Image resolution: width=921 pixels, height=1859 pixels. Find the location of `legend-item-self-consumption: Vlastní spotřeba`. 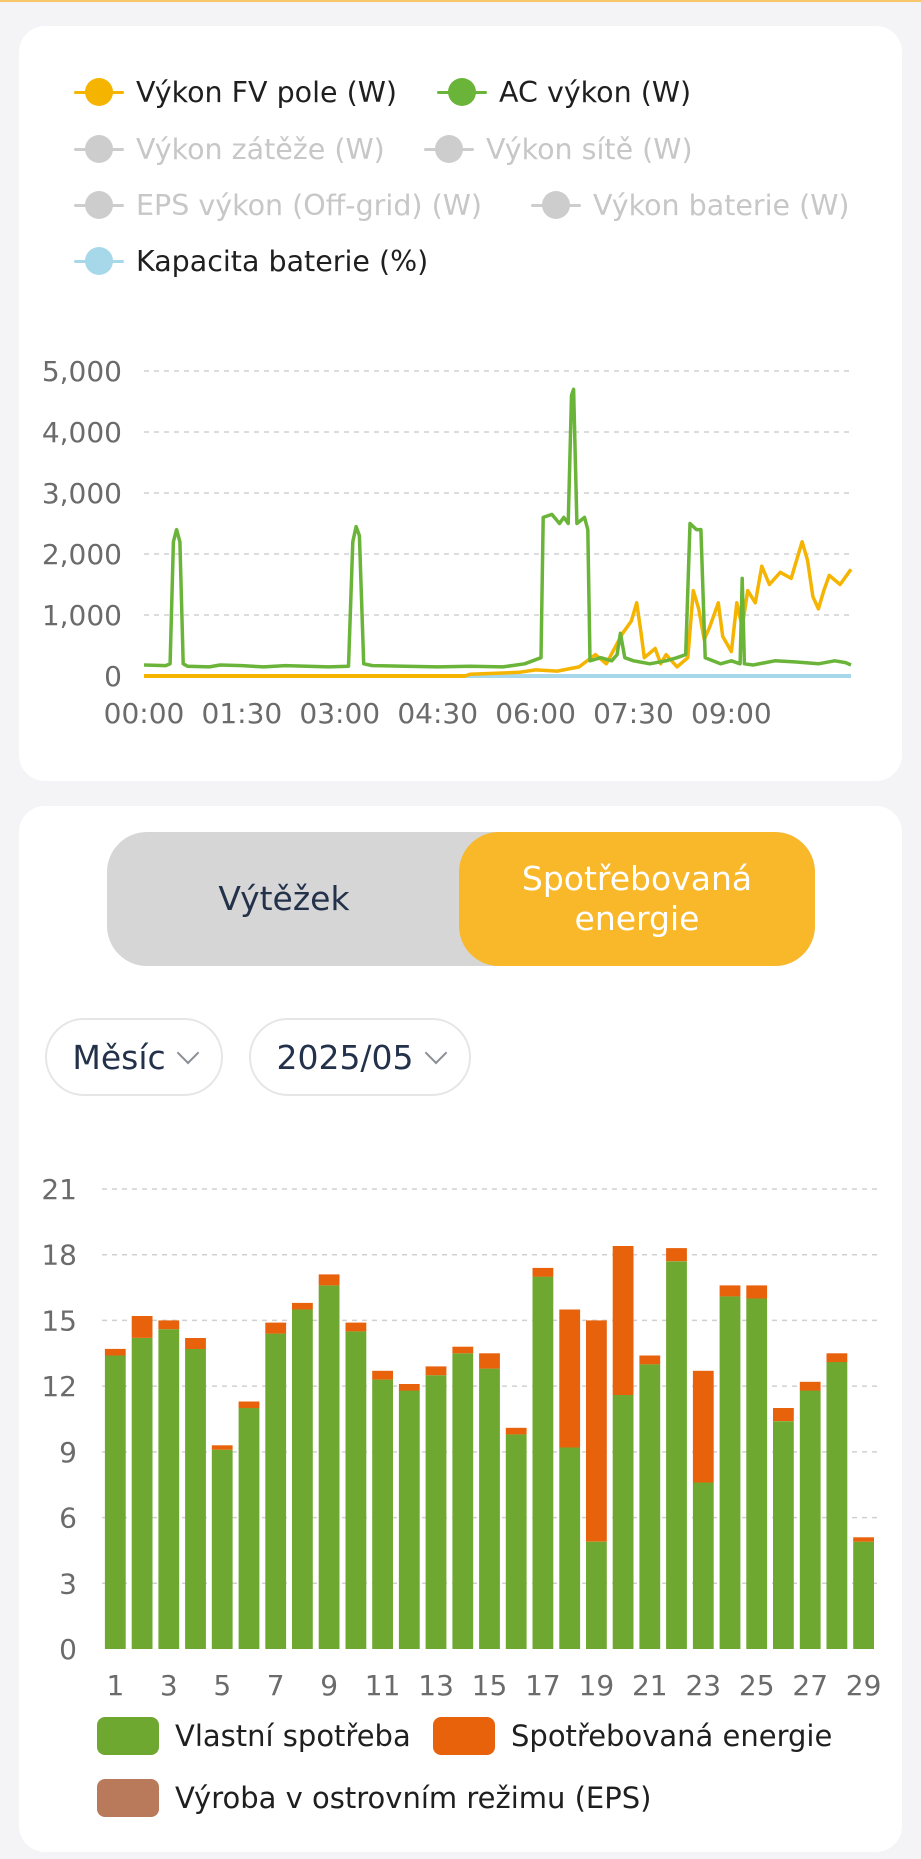

legend-item-self-consumption: Vlastní spotřeba is located at coordinates (254, 1736).